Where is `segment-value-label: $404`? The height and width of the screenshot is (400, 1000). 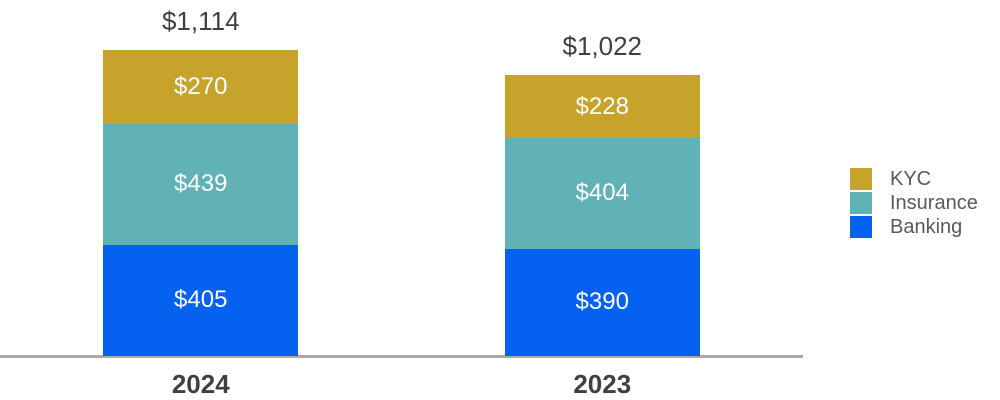 segment-value-label: $404 is located at coordinates (602, 193).